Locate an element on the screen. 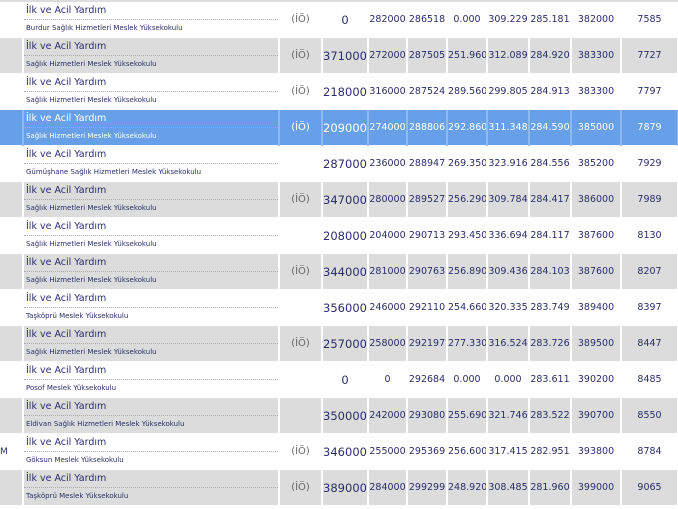 The height and width of the screenshot is (509, 678). base-score: 257000 is located at coordinates (345, 343).